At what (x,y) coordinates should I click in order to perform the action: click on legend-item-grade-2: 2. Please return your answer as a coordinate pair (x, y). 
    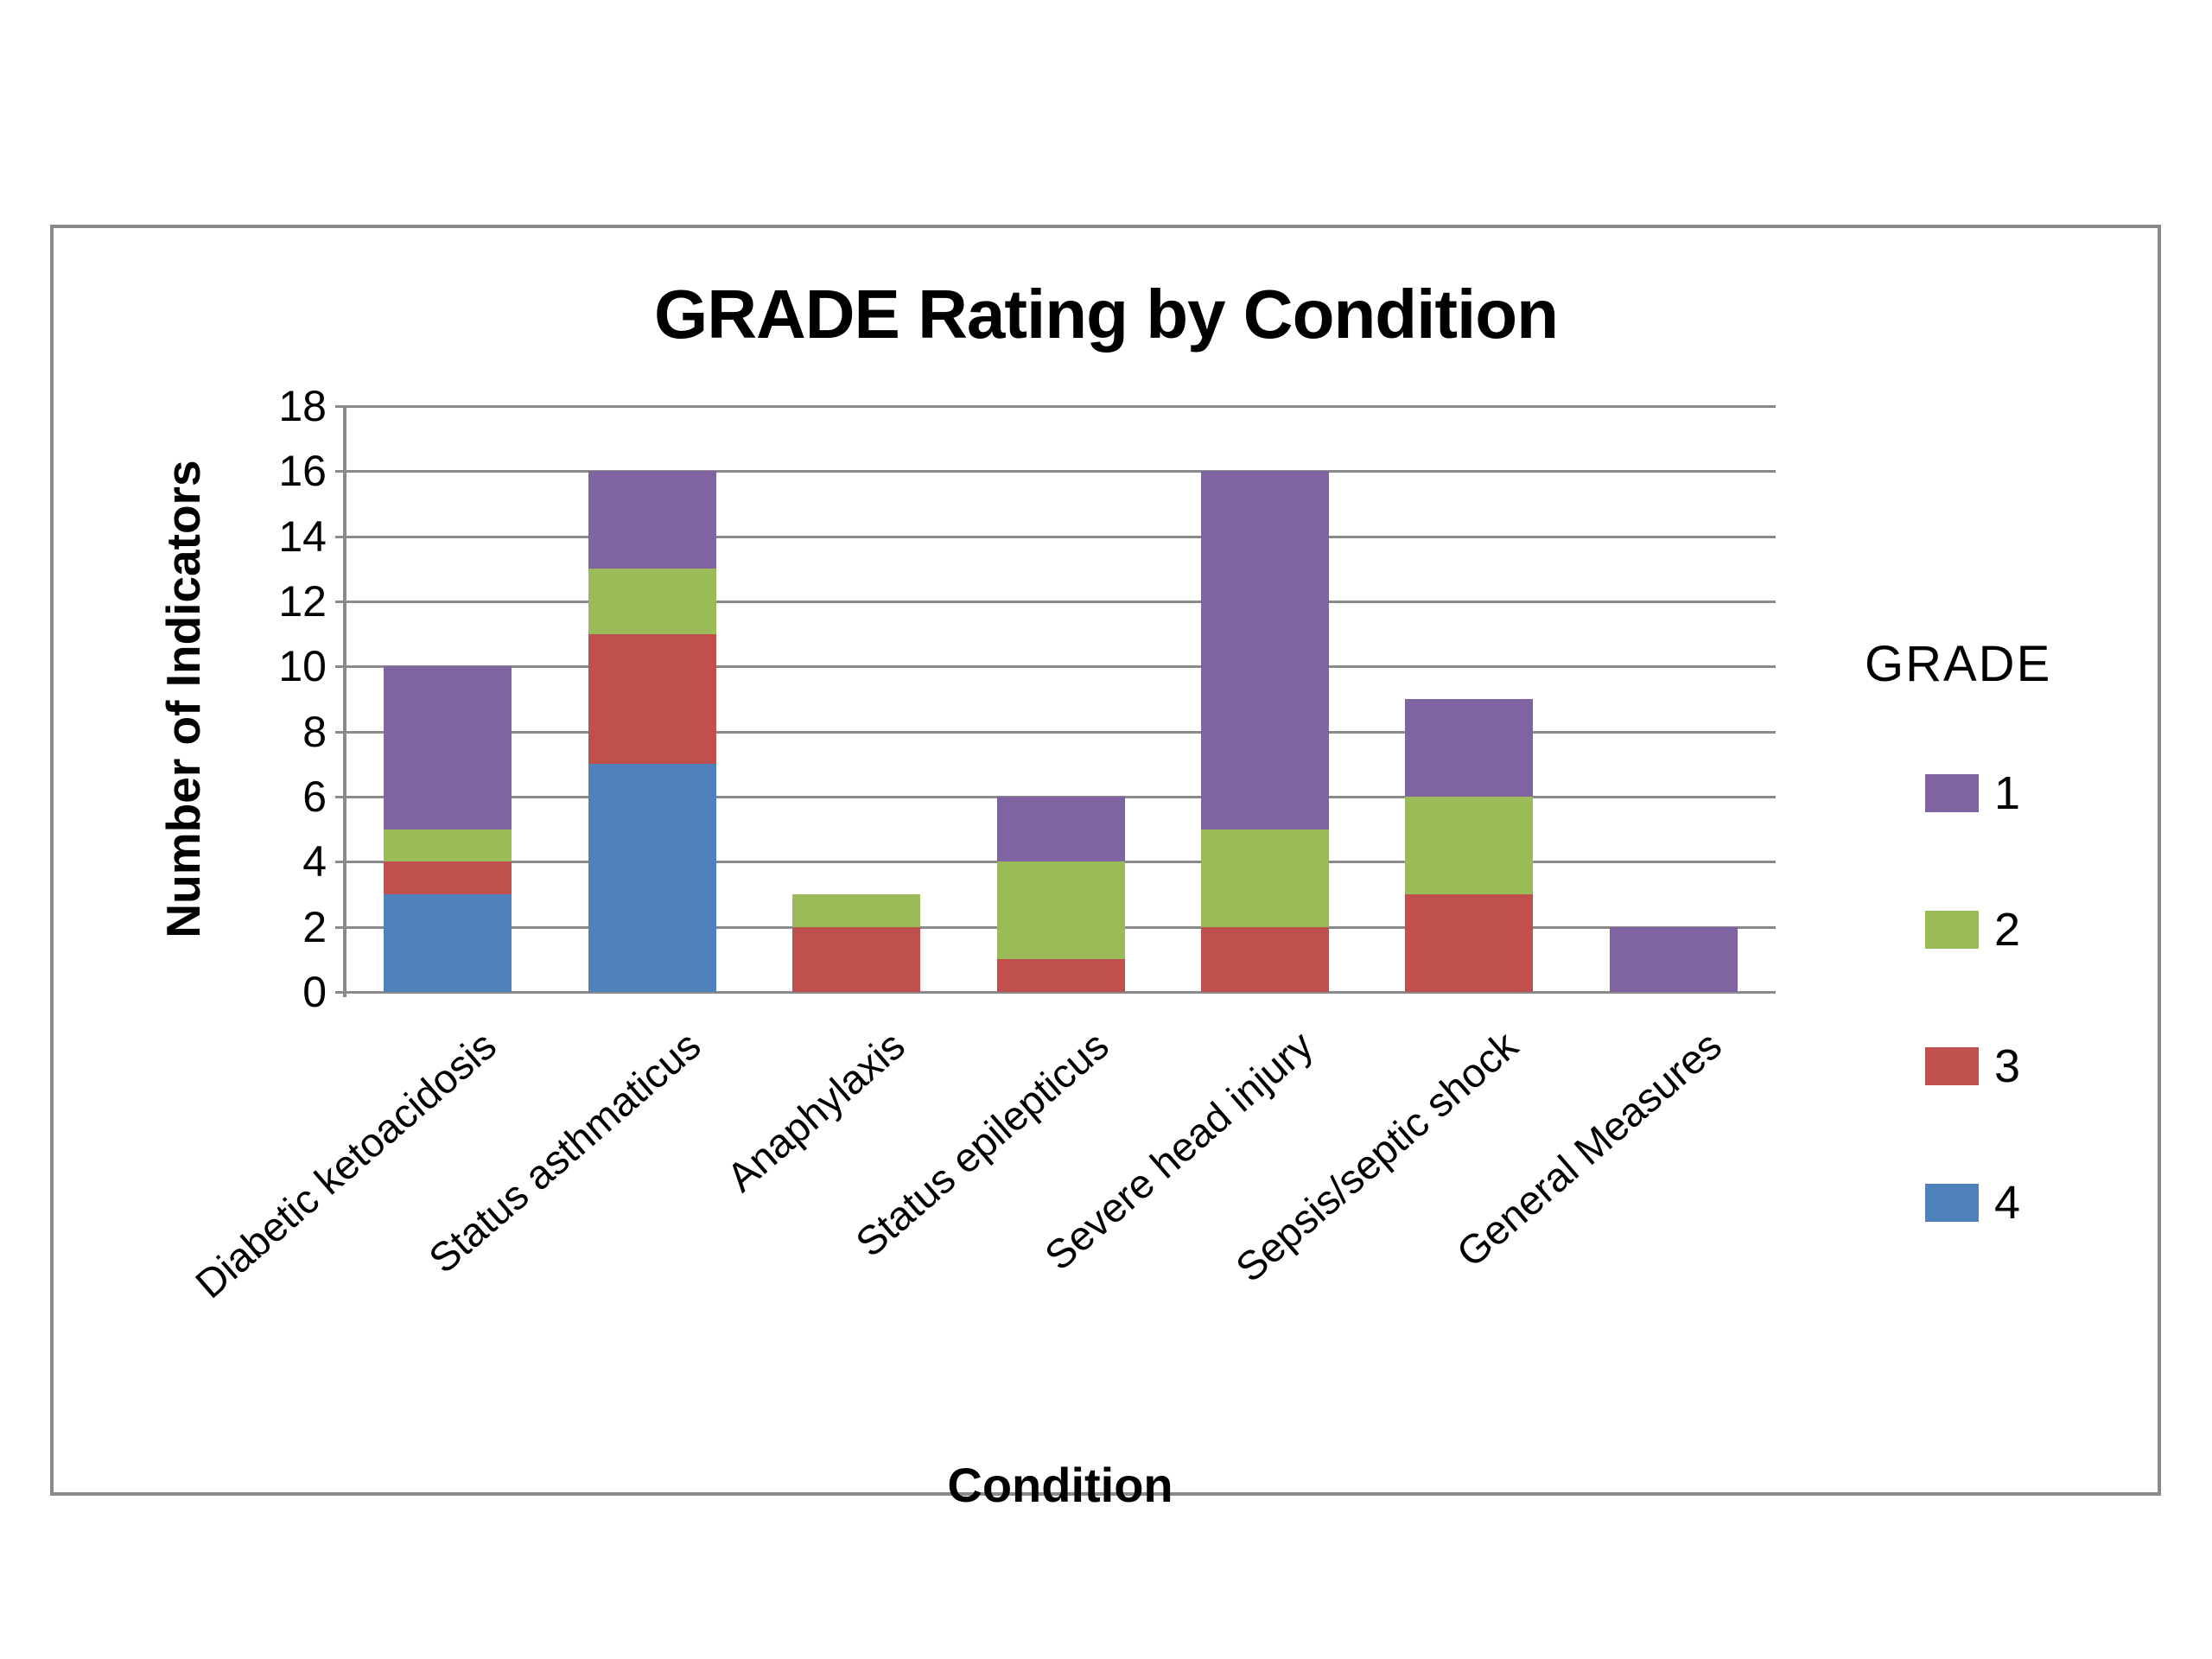
    Looking at the image, I should click on (1996, 930).